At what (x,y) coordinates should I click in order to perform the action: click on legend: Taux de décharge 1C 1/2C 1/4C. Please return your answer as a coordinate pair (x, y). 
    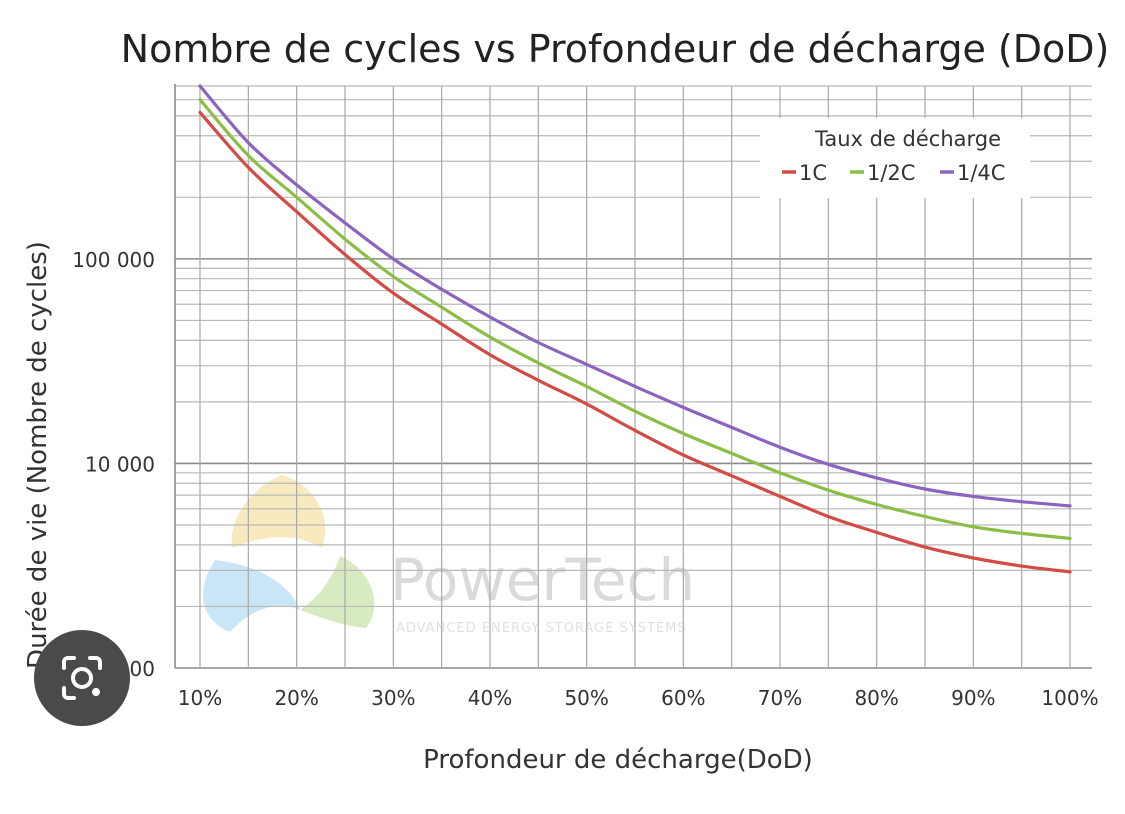
    Looking at the image, I should click on (895, 158).